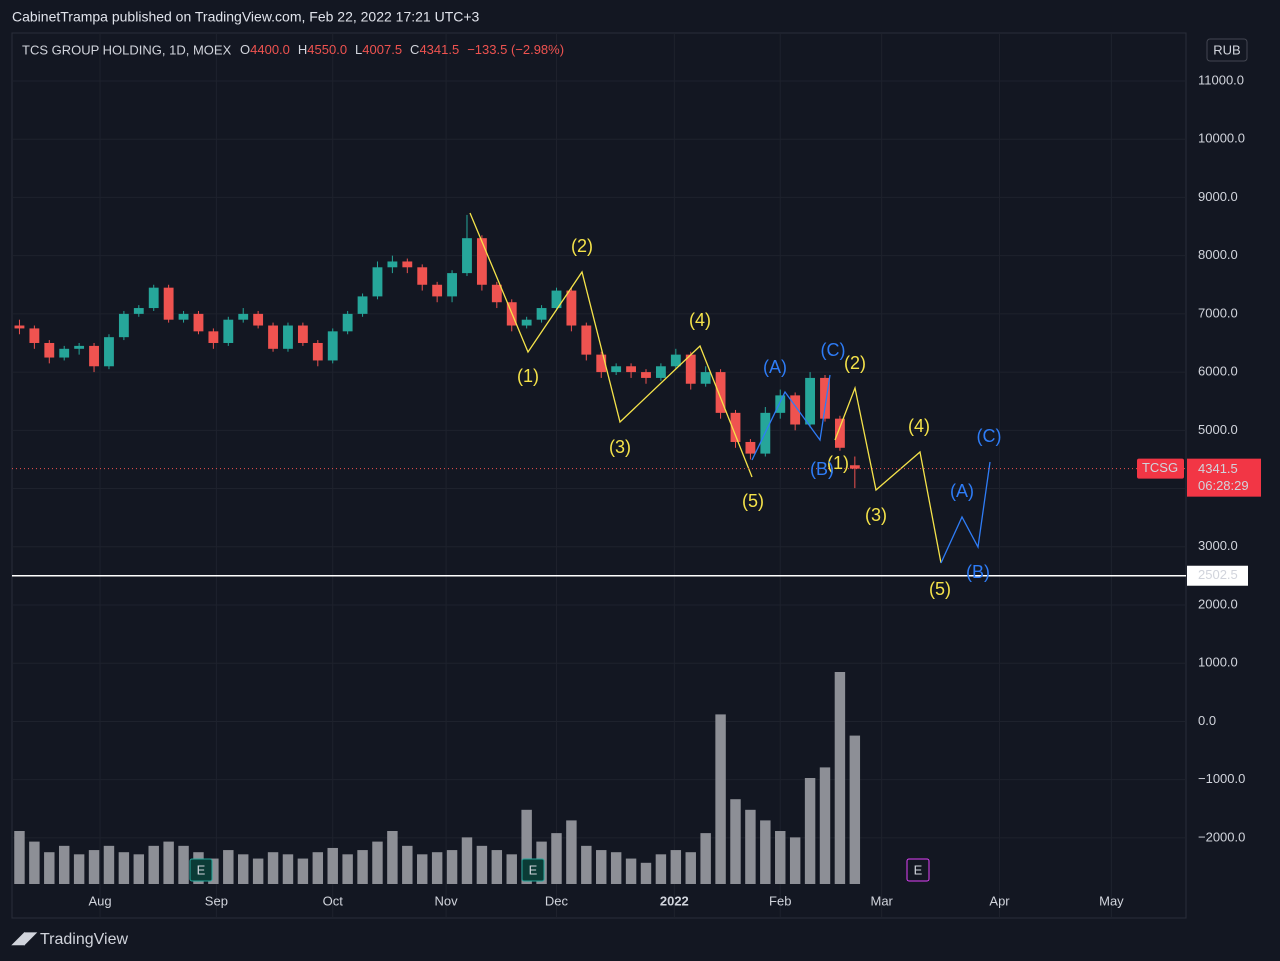 Image resolution: width=1280 pixels, height=961 pixels. I want to click on y-tick-label: 6000.0, so click(1218, 371).